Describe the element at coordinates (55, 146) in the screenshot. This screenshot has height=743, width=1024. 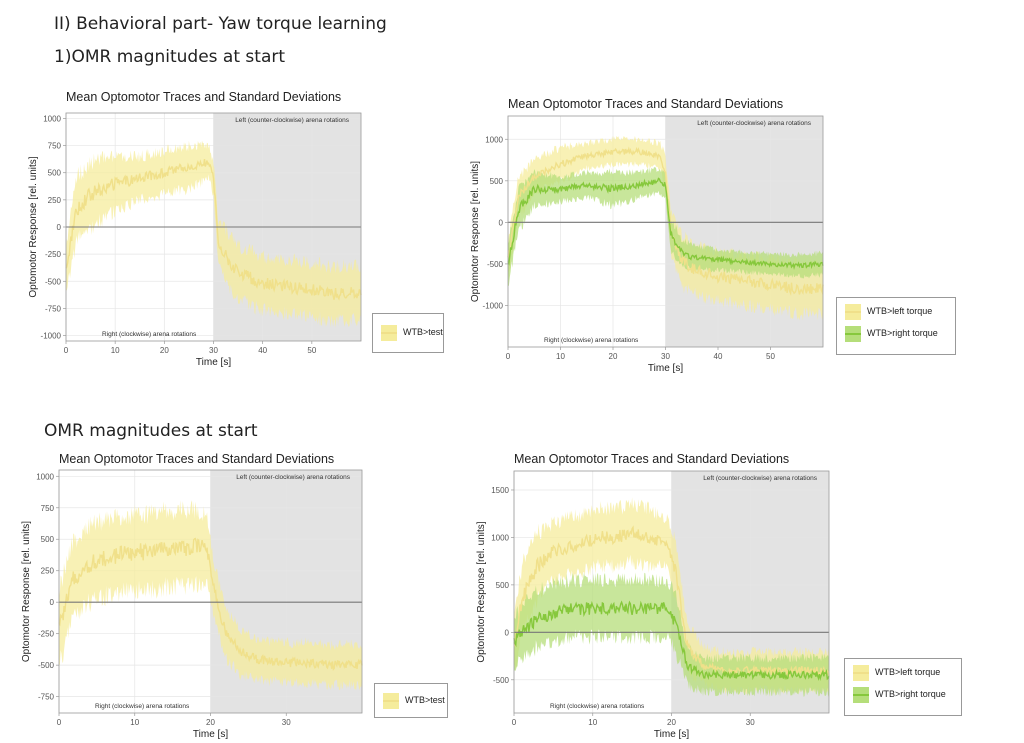
I see `y-tick-label: 750` at that location.